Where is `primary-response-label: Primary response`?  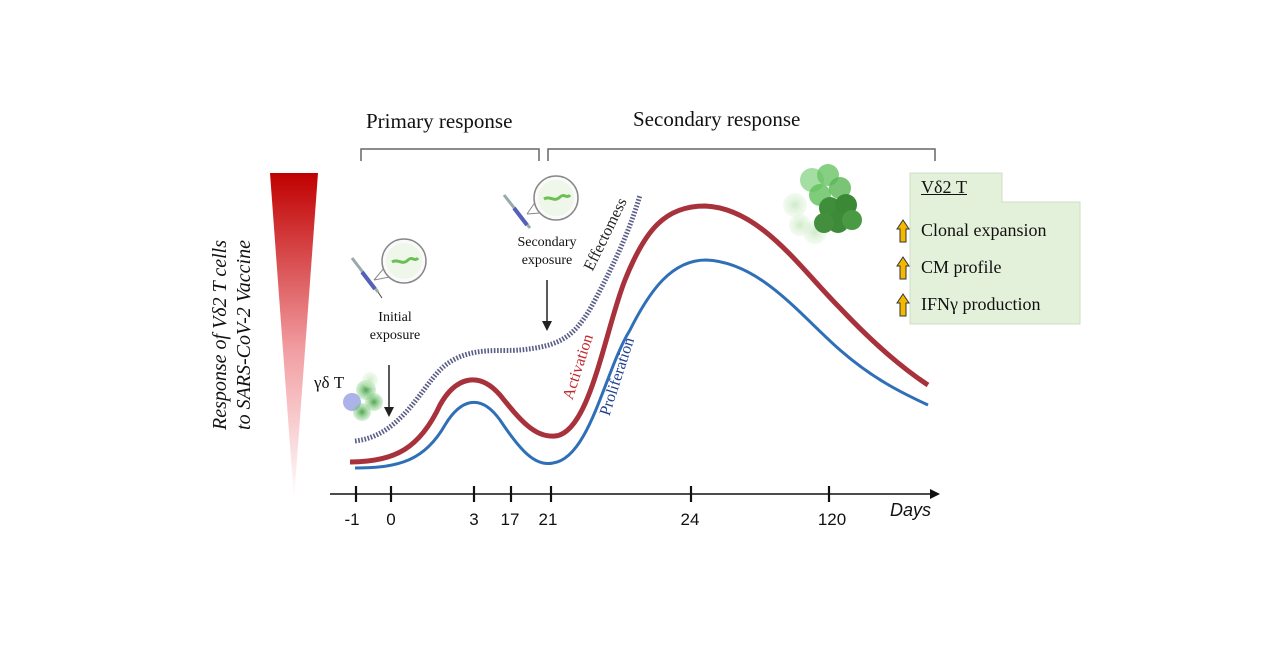
primary-response-label: Primary response is located at coordinates (439, 121).